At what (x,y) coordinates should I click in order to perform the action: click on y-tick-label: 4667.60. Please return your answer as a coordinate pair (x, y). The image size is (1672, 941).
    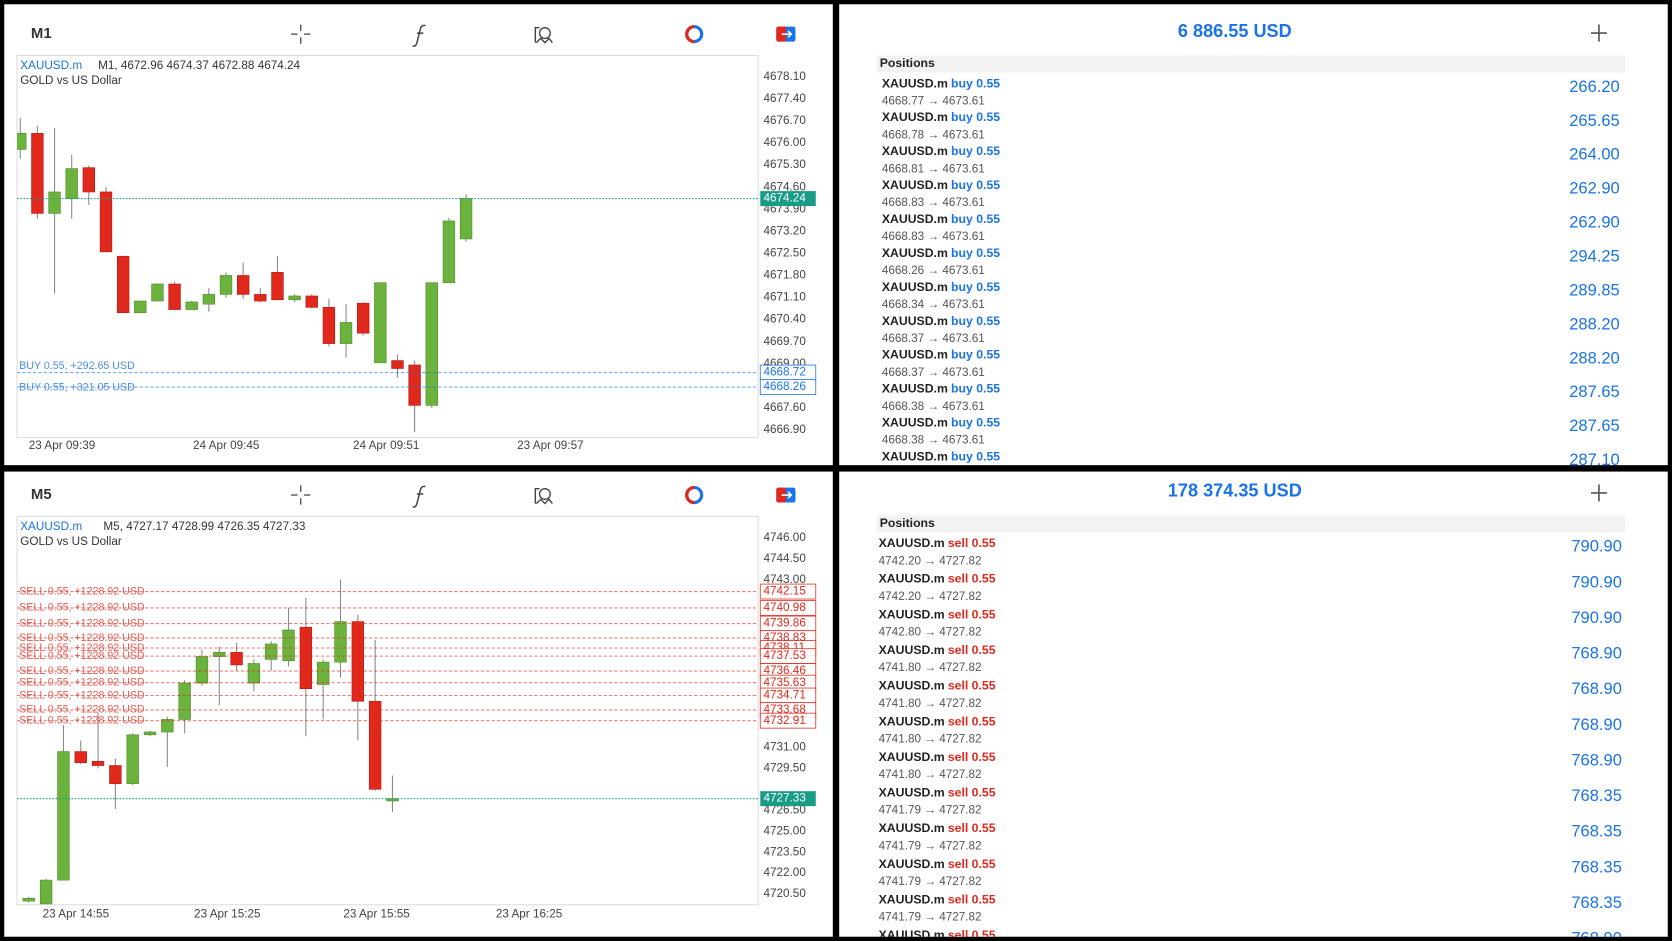
    Looking at the image, I should click on (784, 407).